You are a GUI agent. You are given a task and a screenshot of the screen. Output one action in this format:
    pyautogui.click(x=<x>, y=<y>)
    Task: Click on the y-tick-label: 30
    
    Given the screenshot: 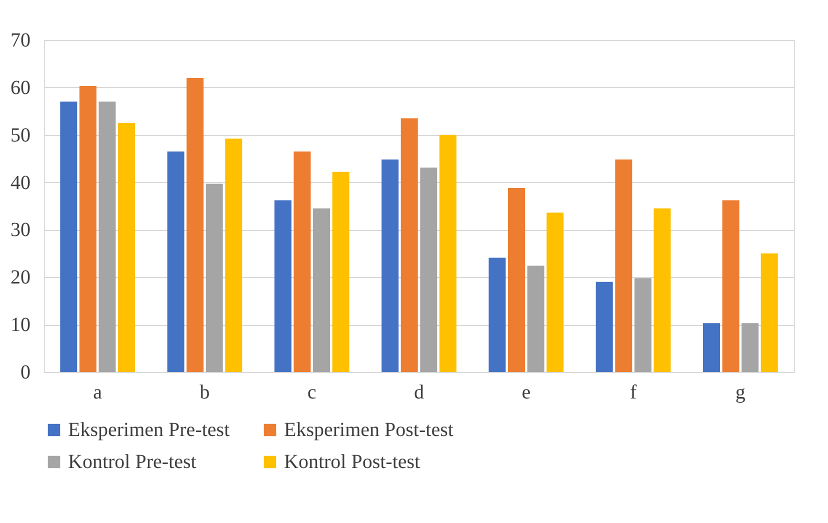 What is the action you would take?
    pyautogui.click(x=20, y=230)
    